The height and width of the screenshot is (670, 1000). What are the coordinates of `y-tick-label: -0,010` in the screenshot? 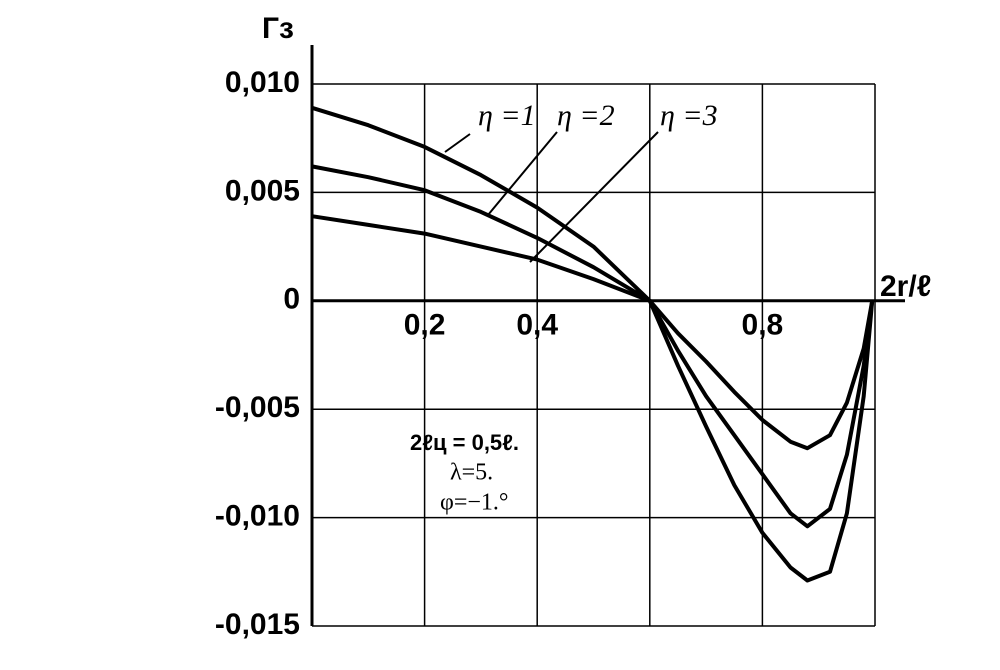 It's located at (257, 516).